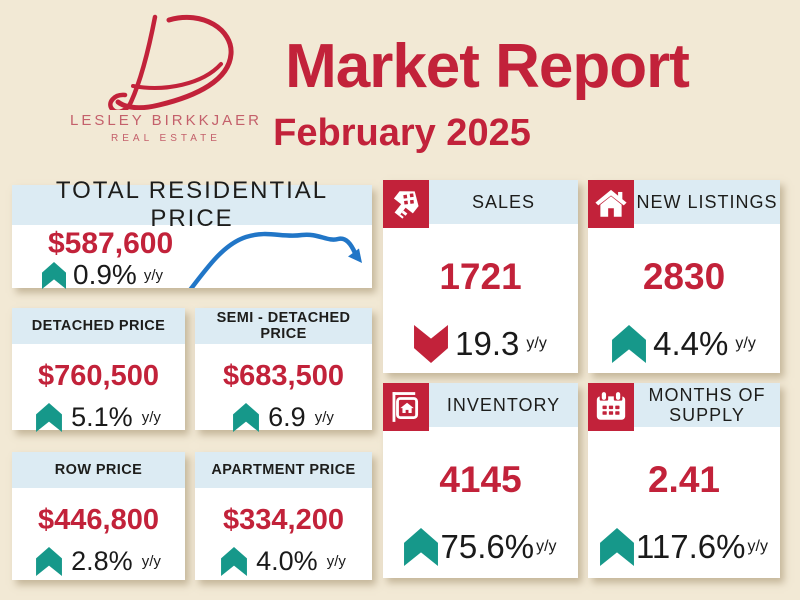  Describe the element at coordinates (487, 66) in the screenshot. I see `page-title: Market Report` at that location.